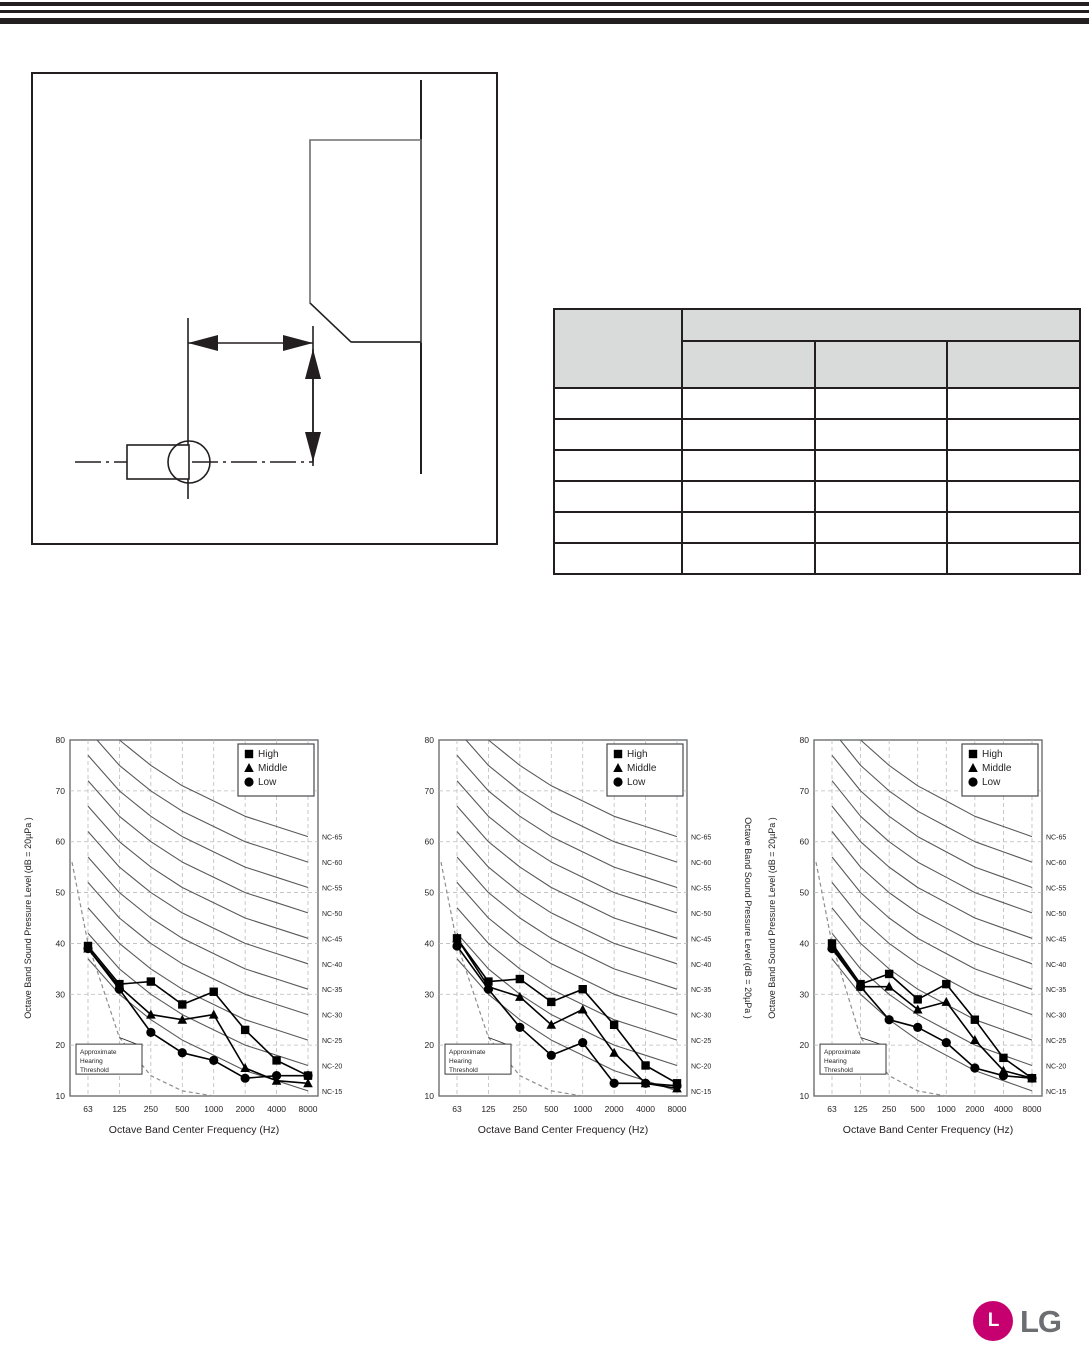 This screenshot has height=1354, width=1089. Describe the element at coordinates (701, 1016) in the screenshot. I see `nc-curve-label: NC-30` at that location.